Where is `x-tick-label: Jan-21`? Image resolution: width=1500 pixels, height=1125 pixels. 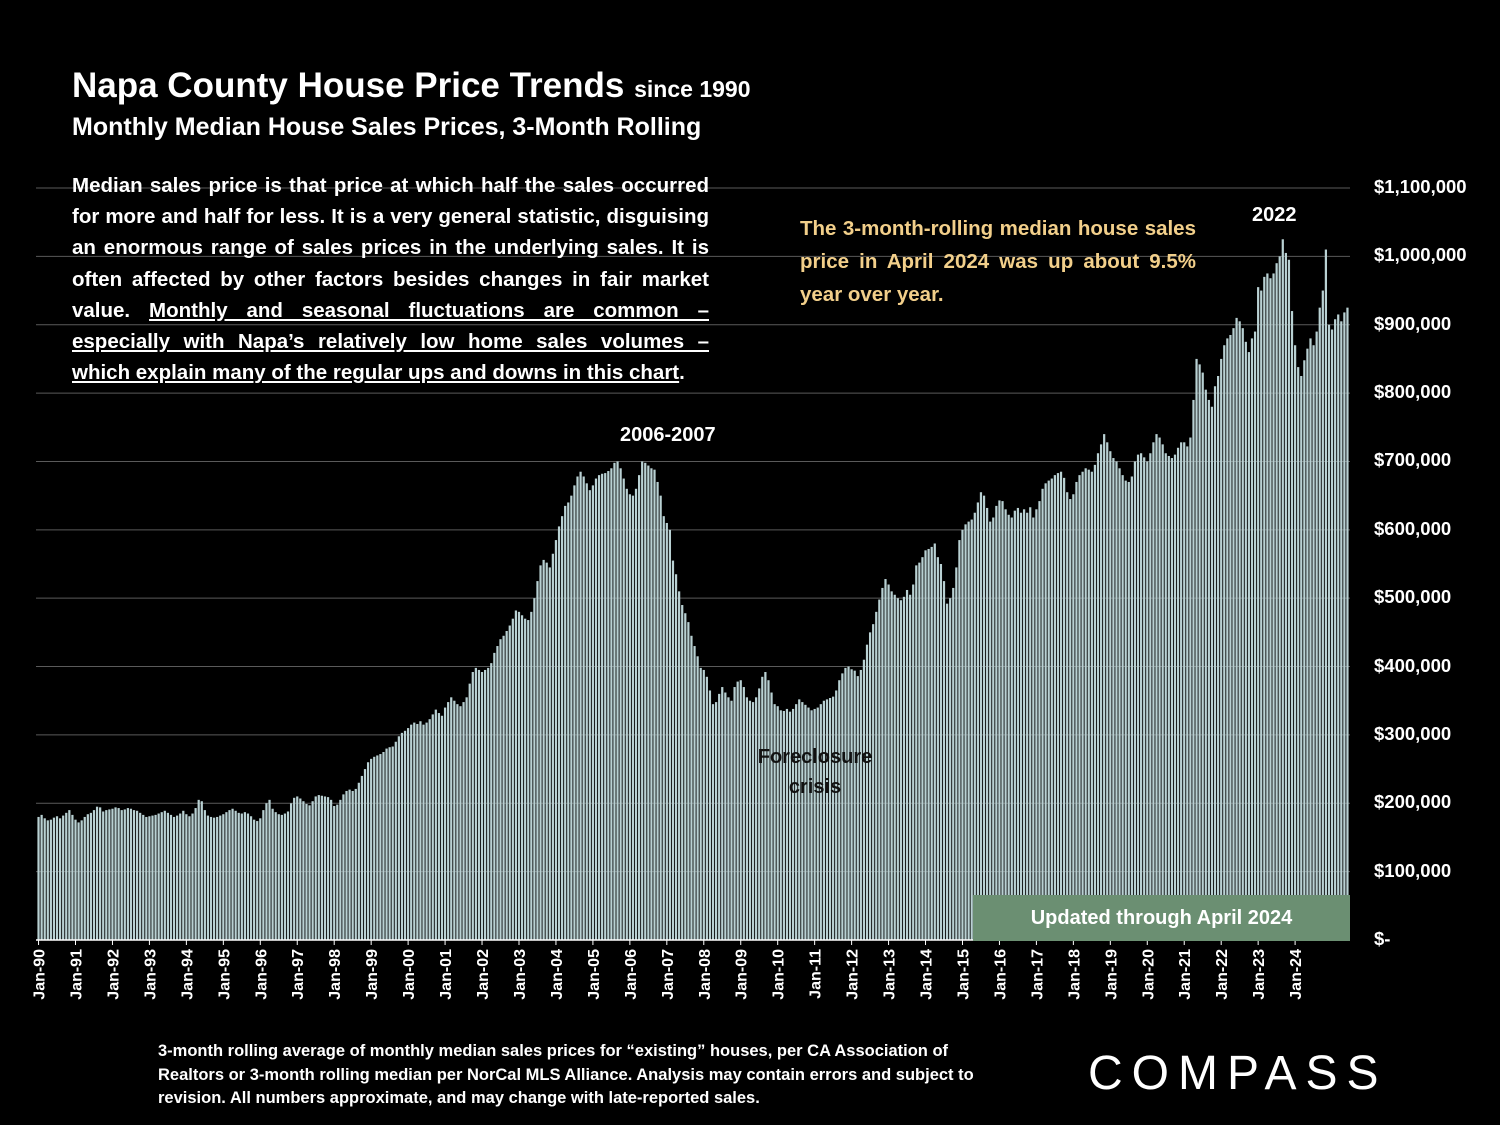 x-tick-label: Jan-21 is located at coordinates (1185, 974).